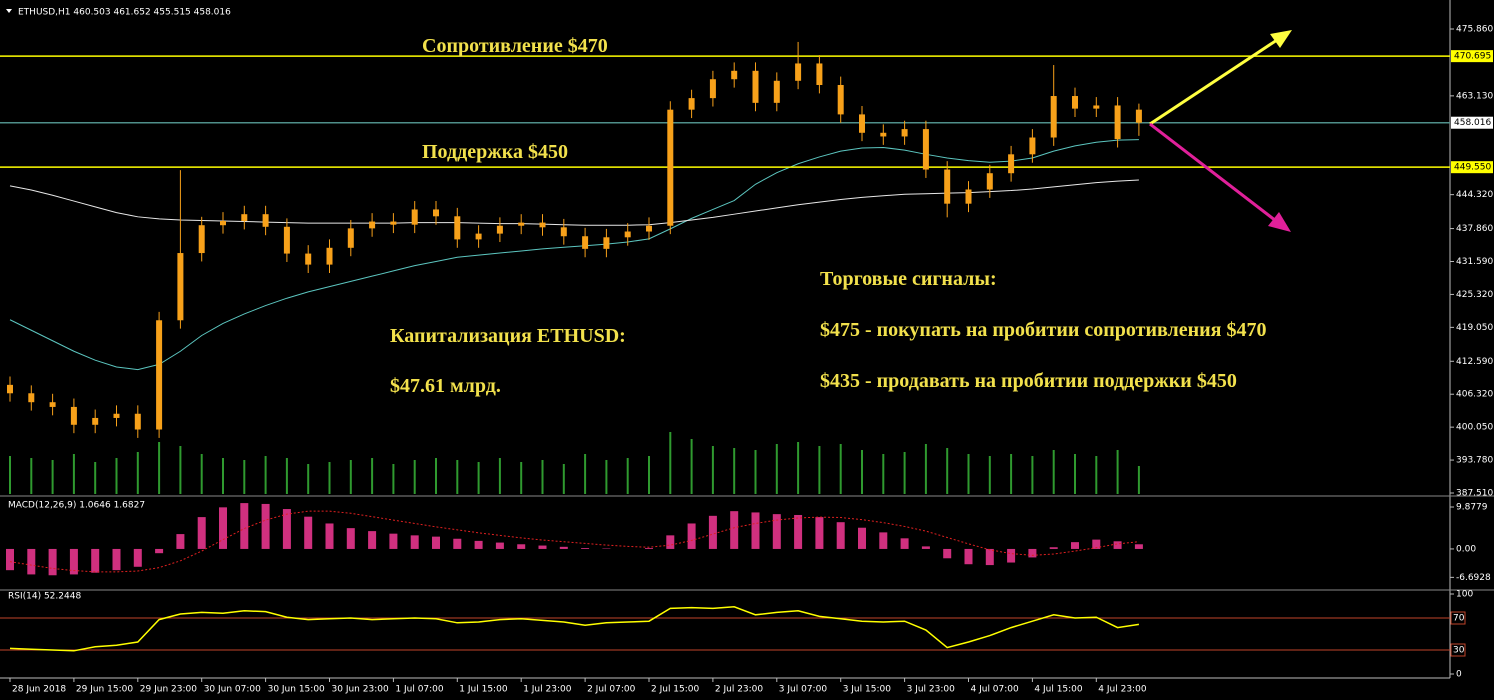 The height and width of the screenshot is (700, 1494). I want to click on y-tick-label: 425.320, so click(1474, 295).